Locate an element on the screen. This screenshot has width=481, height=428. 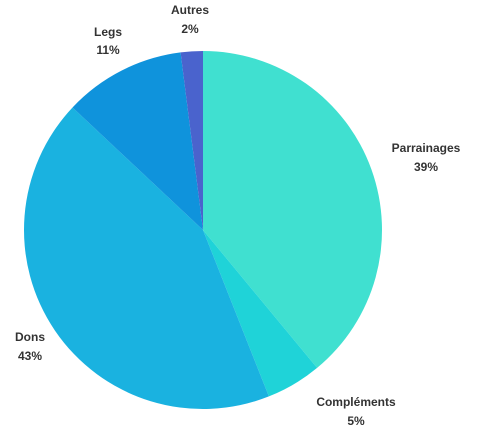
slice-label-legs: Legs is located at coordinates (108, 32).